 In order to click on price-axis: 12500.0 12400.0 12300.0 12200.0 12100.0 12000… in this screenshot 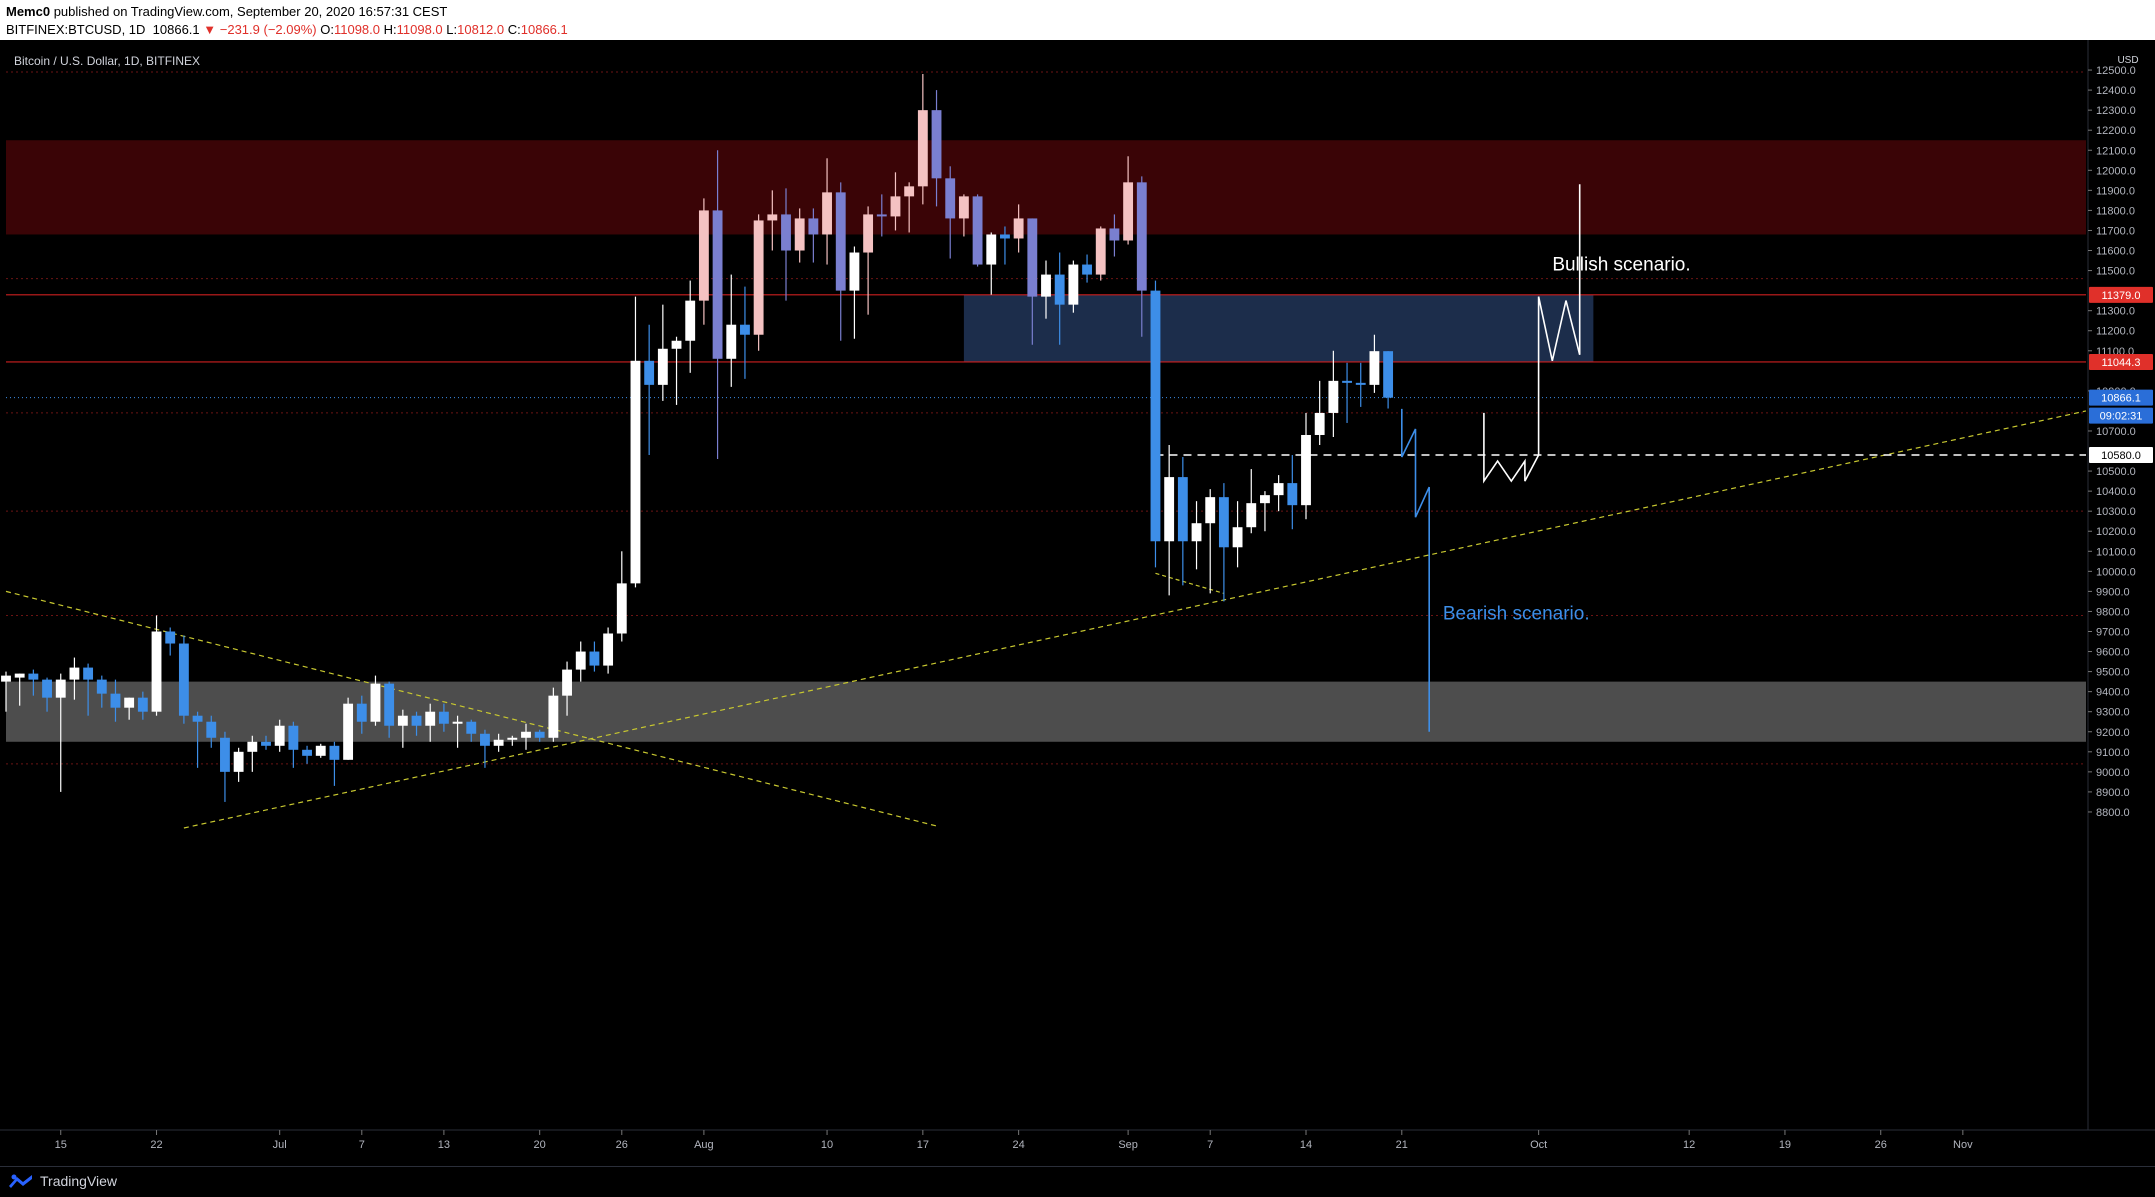, I will do `click(2112, 442)`.